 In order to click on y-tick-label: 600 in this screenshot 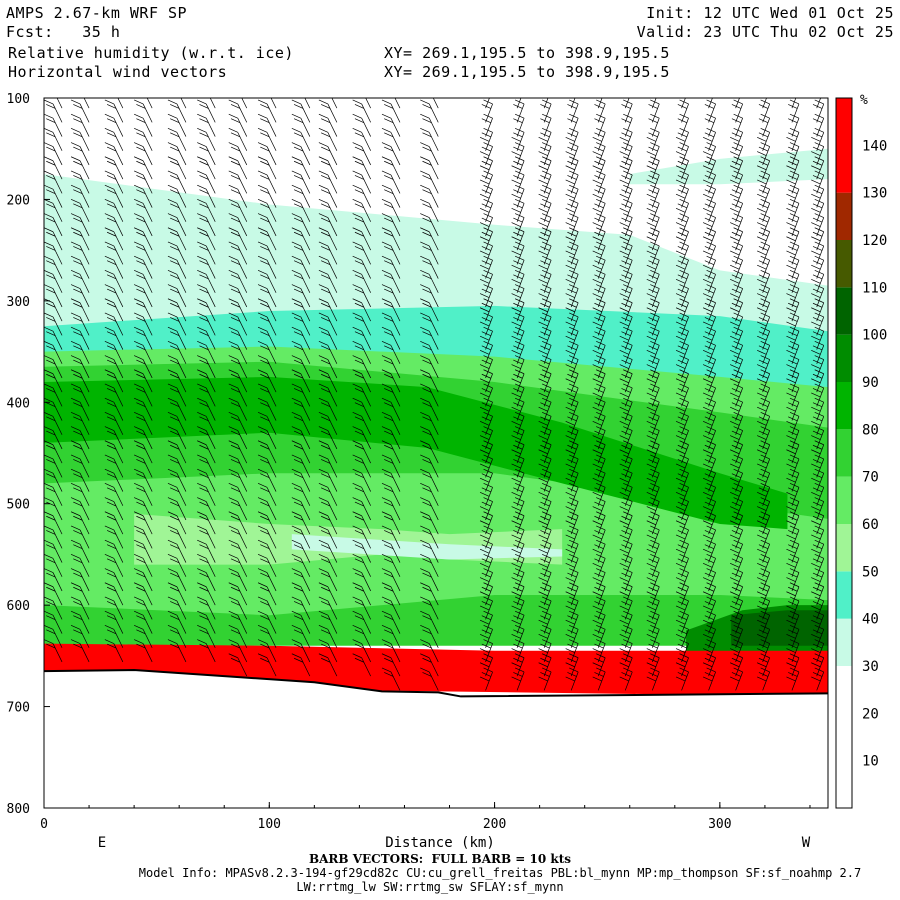, I will do `click(18, 606)`.